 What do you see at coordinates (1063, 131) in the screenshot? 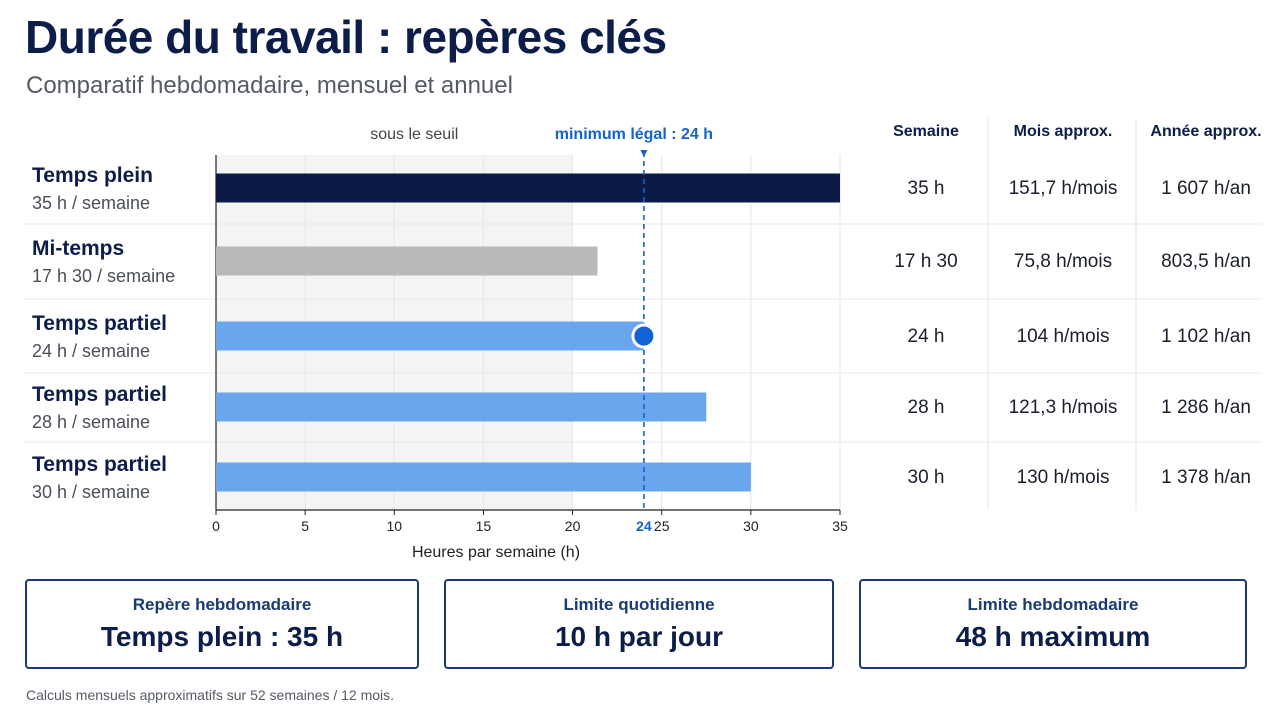
I see `table-header: Mois approx.` at bounding box center [1063, 131].